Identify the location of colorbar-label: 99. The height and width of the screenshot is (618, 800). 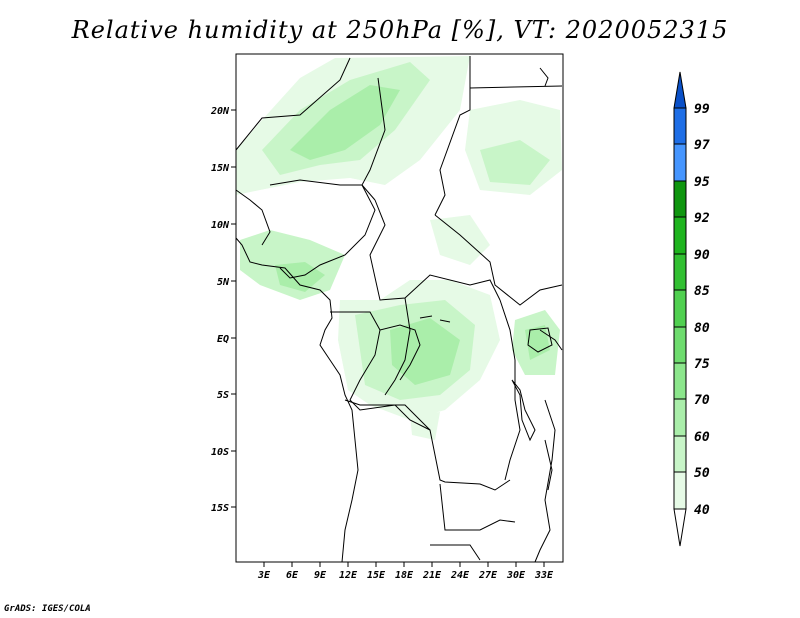
(702, 109).